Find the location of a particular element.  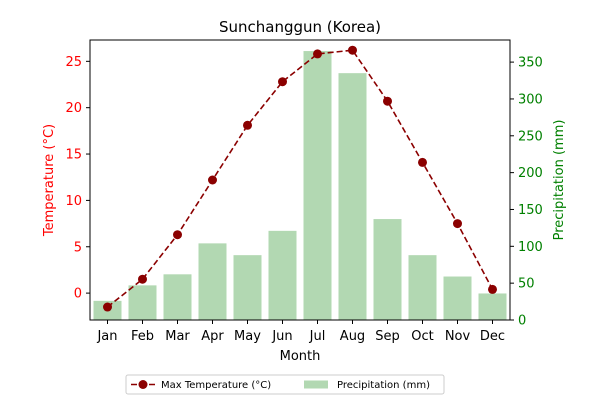

precipitation-bar-nov is located at coordinates (457, 298).